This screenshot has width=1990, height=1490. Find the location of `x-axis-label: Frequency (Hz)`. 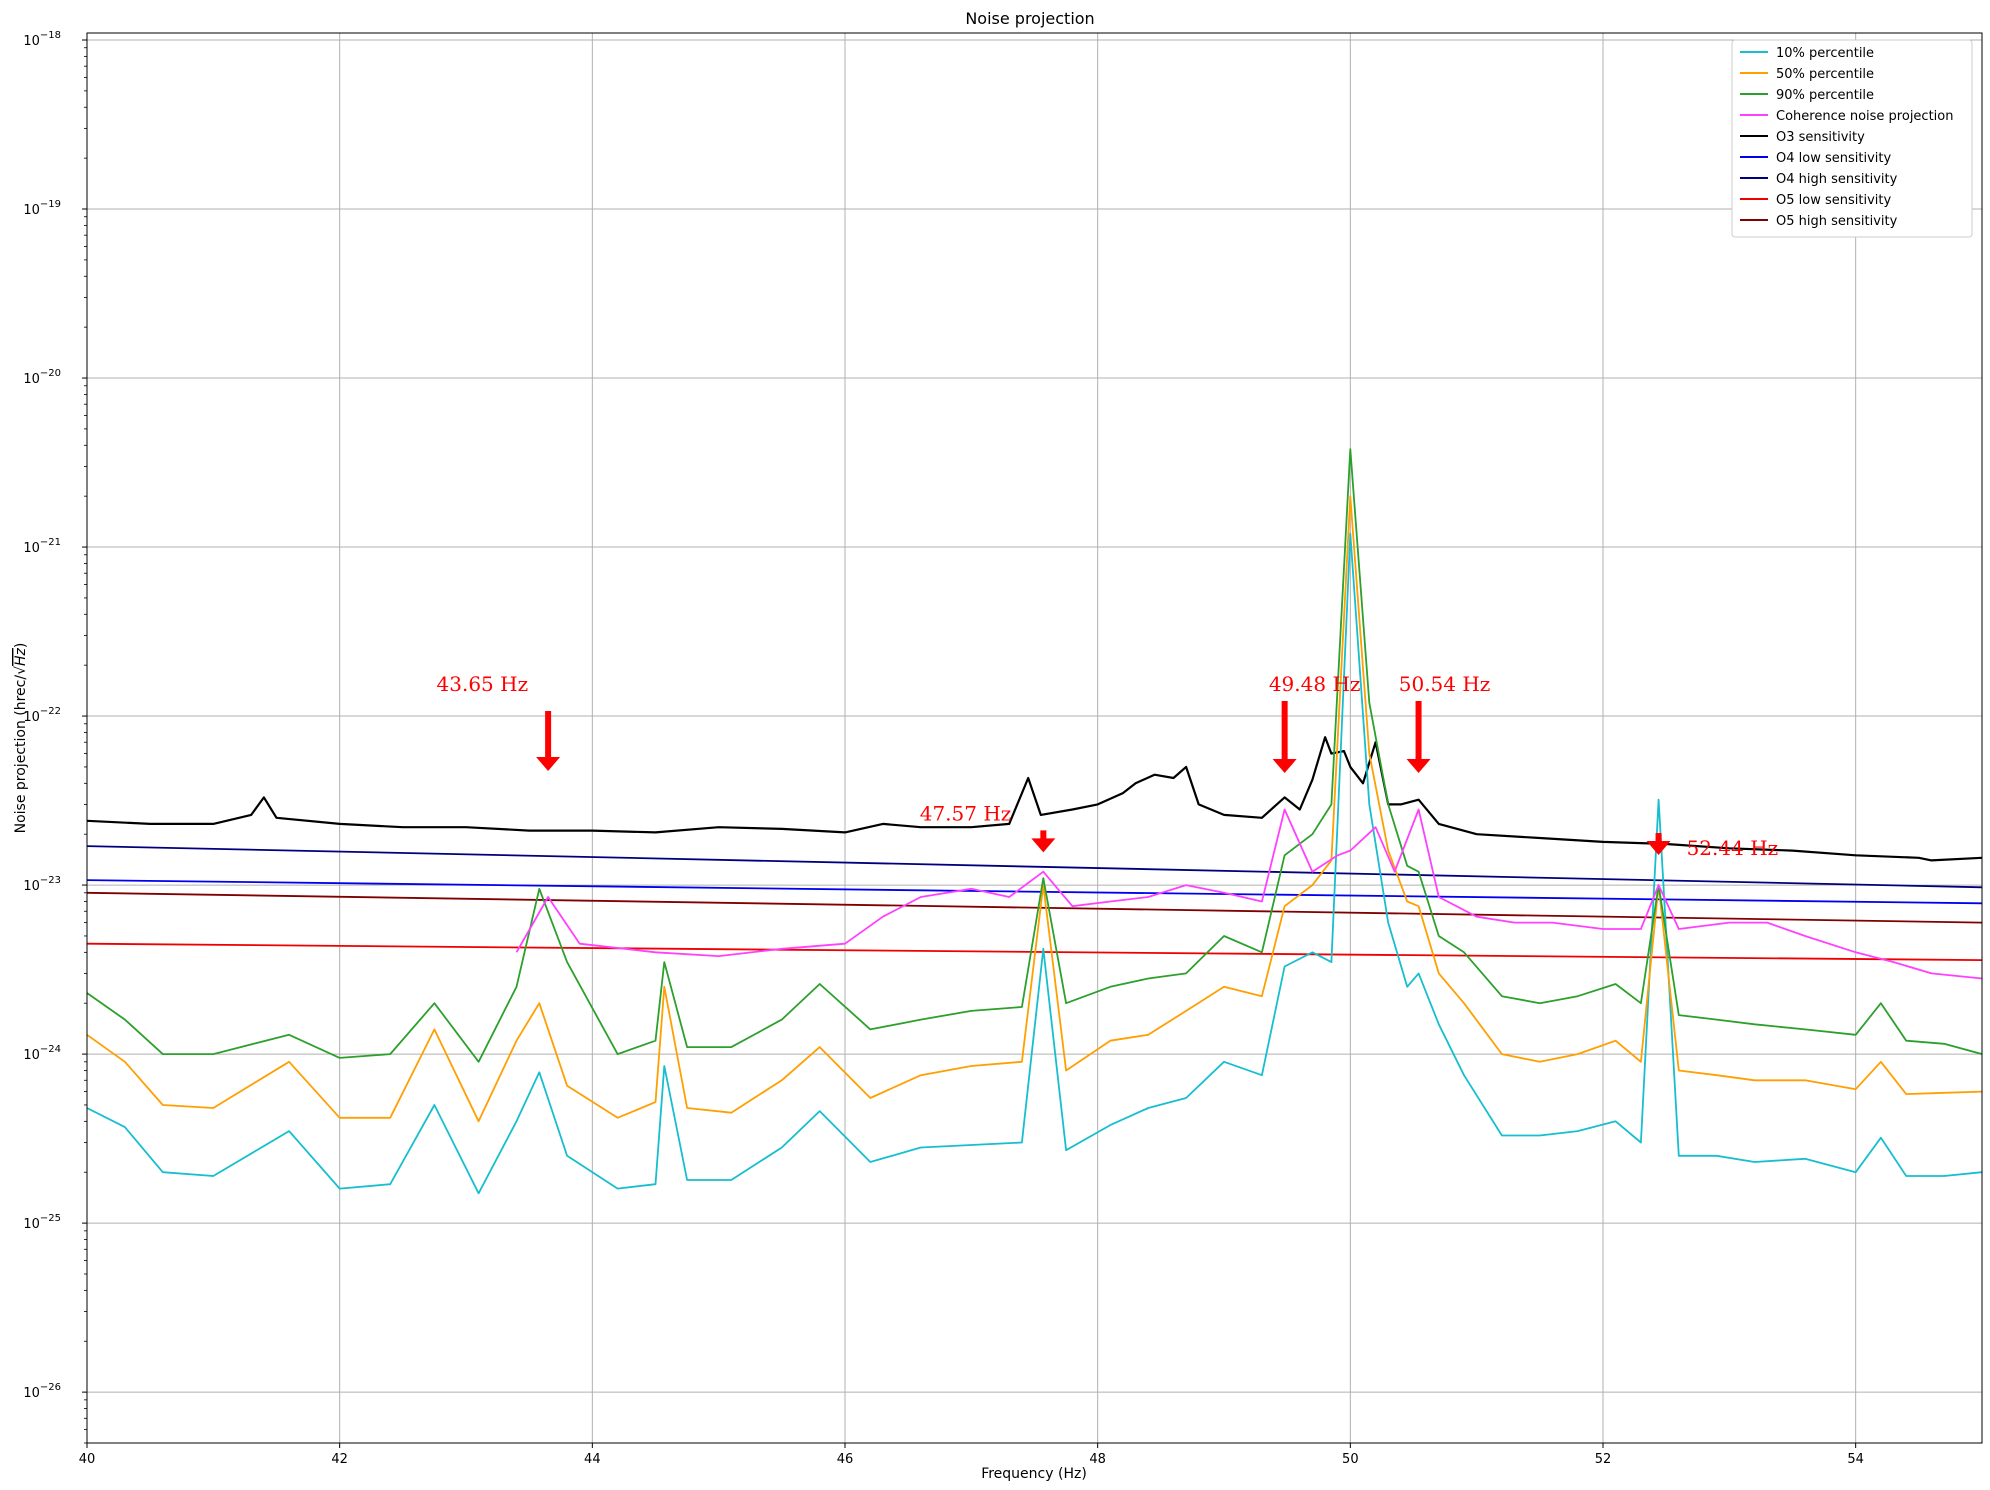

x-axis-label: Frequency (Hz) is located at coordinates (1034, 1474).